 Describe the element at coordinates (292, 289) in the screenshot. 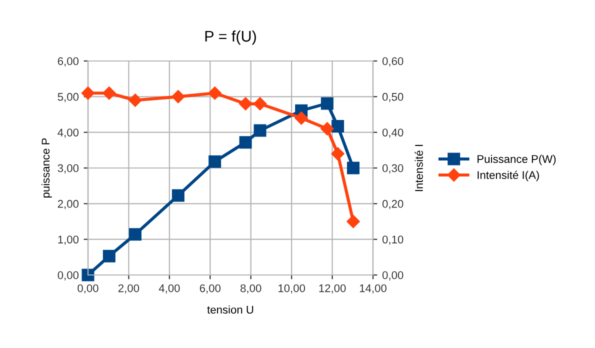

I see `x-tick-label: 10,00` at that location.